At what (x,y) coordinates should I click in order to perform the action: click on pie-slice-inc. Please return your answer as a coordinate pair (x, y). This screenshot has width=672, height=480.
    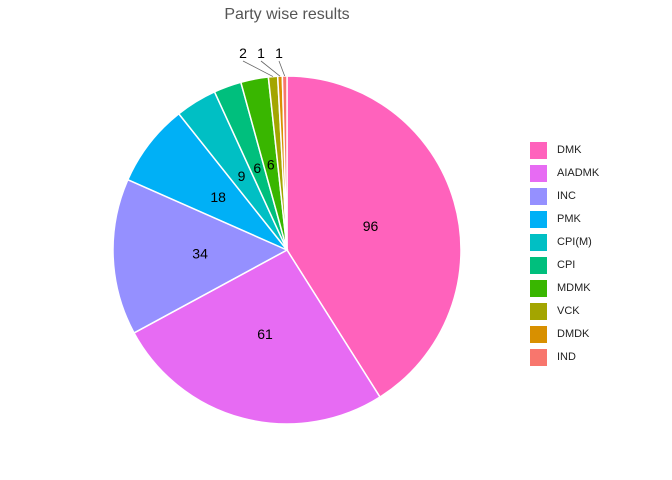
    Looking at the image, I should click on (200, 256).